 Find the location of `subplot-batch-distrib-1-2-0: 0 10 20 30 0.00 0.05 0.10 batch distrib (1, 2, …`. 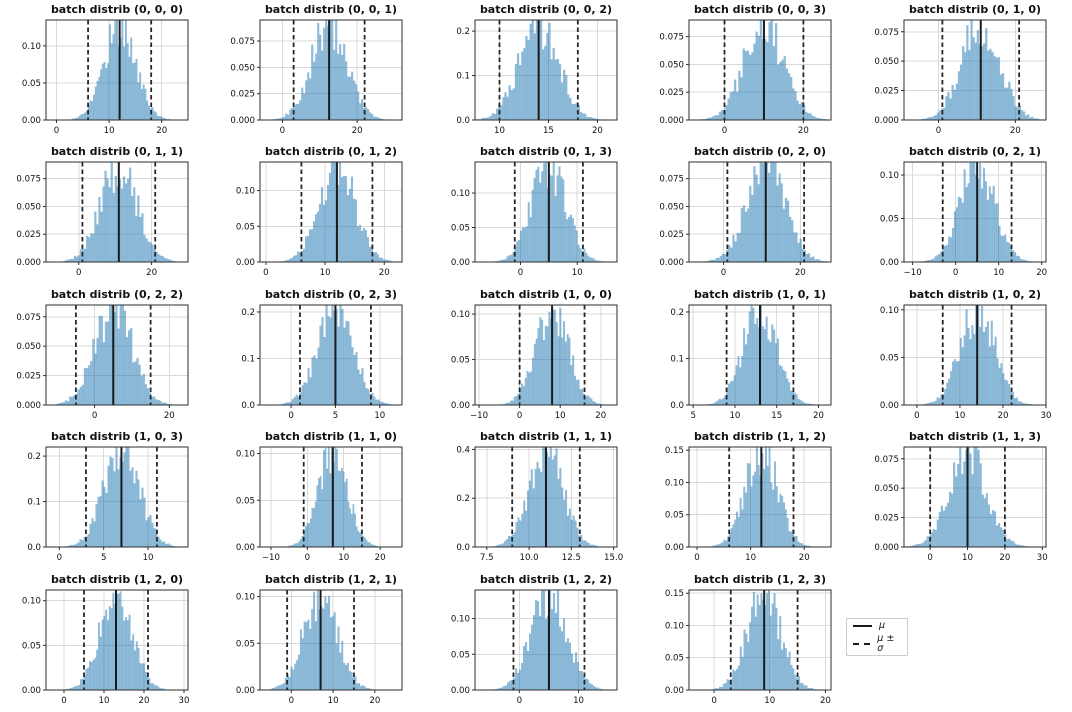

subplot-batch-distrib-1-2-0: 0 10 20 30 0.00 0.05 0.10 batch distrib (1, 2, … is located at coordinates (107, 641).